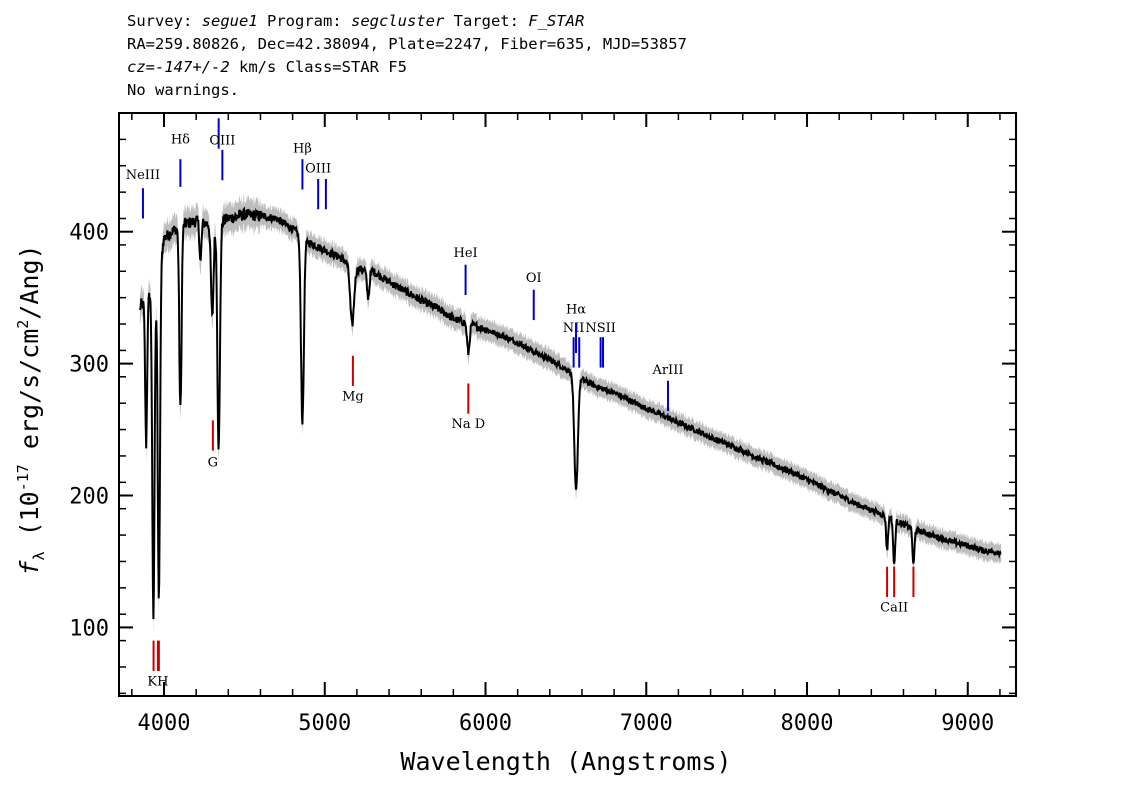  What do you see at coordinates (565, 761) in the screenshot?
I see `x-axis-title: Wavelength (Angstroms)` at bounding box center [565, 761].